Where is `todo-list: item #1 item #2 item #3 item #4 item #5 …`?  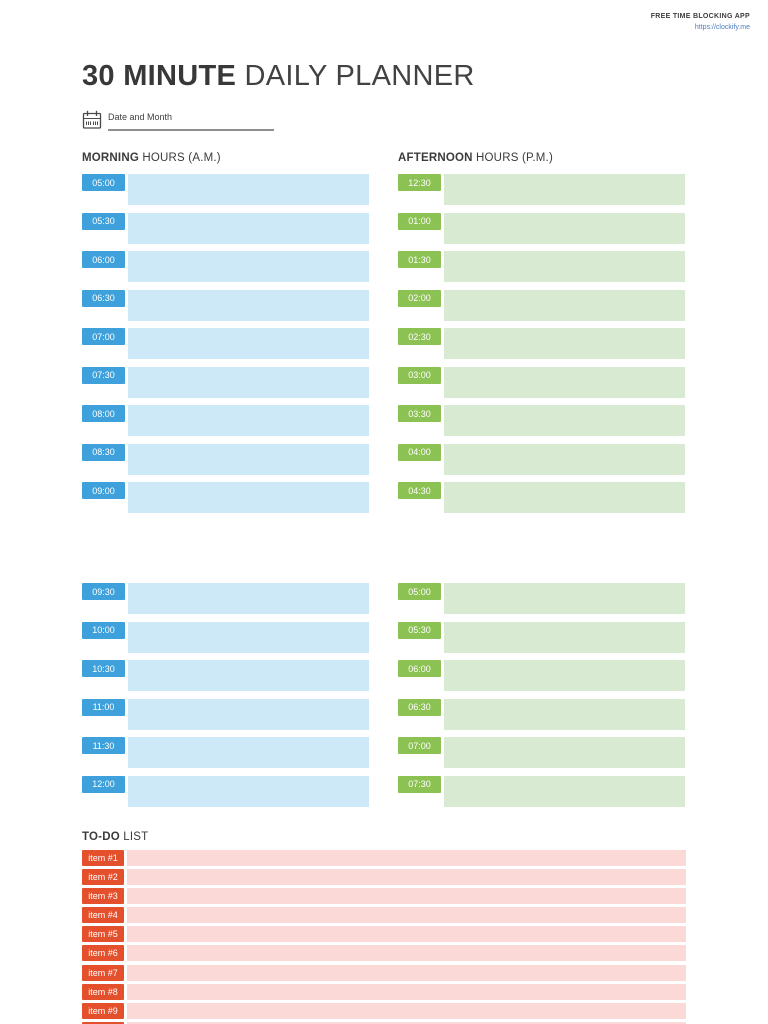
todo-list: item #1 item #2 item #3 item #4 item #5 … is located at coordinates (384, 937).